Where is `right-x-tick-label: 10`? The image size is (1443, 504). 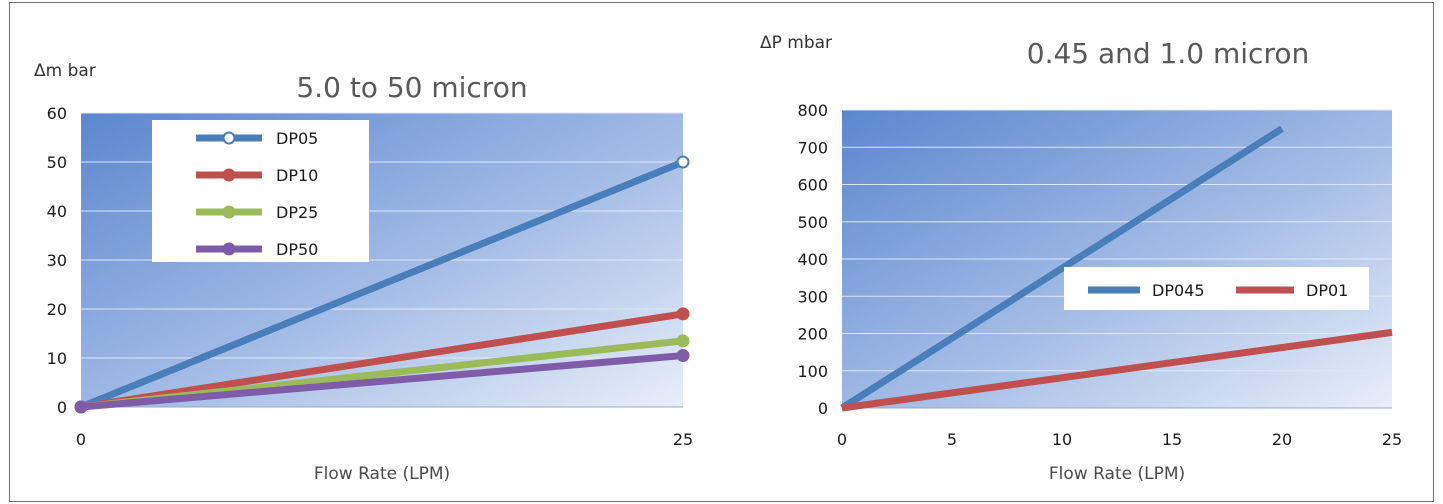
right-x-tick-label: 10 is located at coordinates (1062, 439).